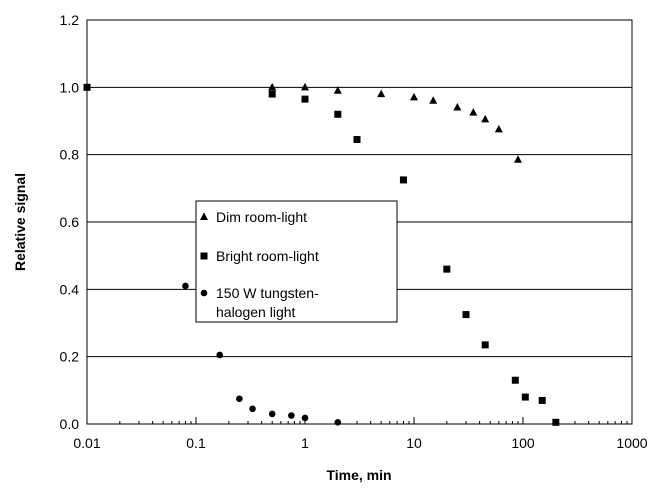 This screenshot has height=492, width=665. What do you see at coordinates (358, 475) in the screenshot?
I see `x-axis-title: Time, min` at bounding box center [358, 475].